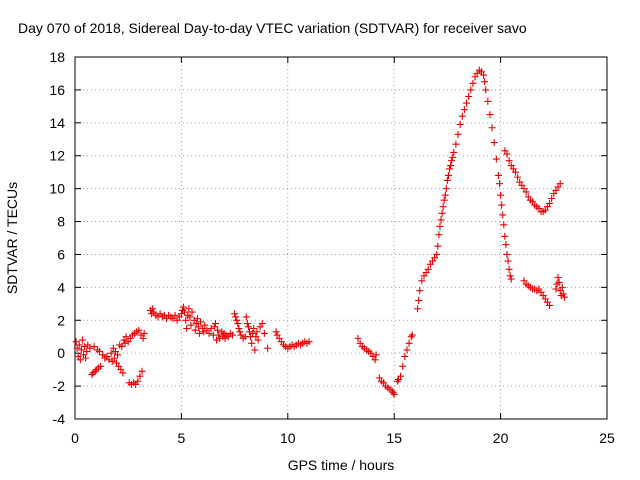 This screenshot has height=480, width=640. Describe the element at coordinates (61, 287) in the screenshot. I see `y-tick-label: 4` at that location.